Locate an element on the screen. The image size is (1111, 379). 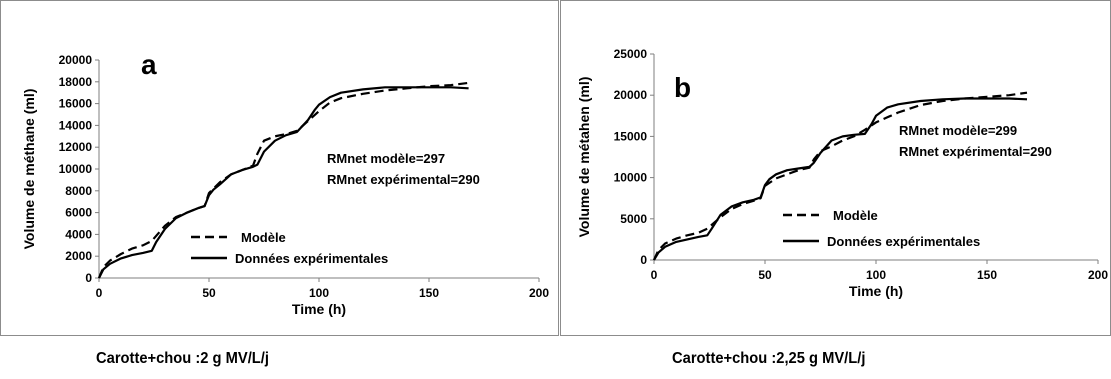
chart-a-y-axis-label: Volume de méthane (ml) is located at coordinates (29, 169).